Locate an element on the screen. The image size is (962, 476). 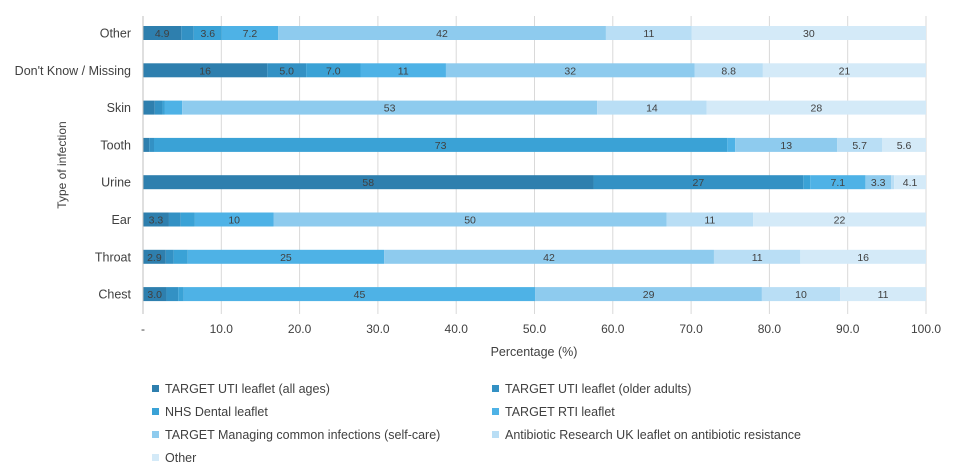
legend-item: TARGET UTI leaflet (all ages) is located at coordinates (322, 388).